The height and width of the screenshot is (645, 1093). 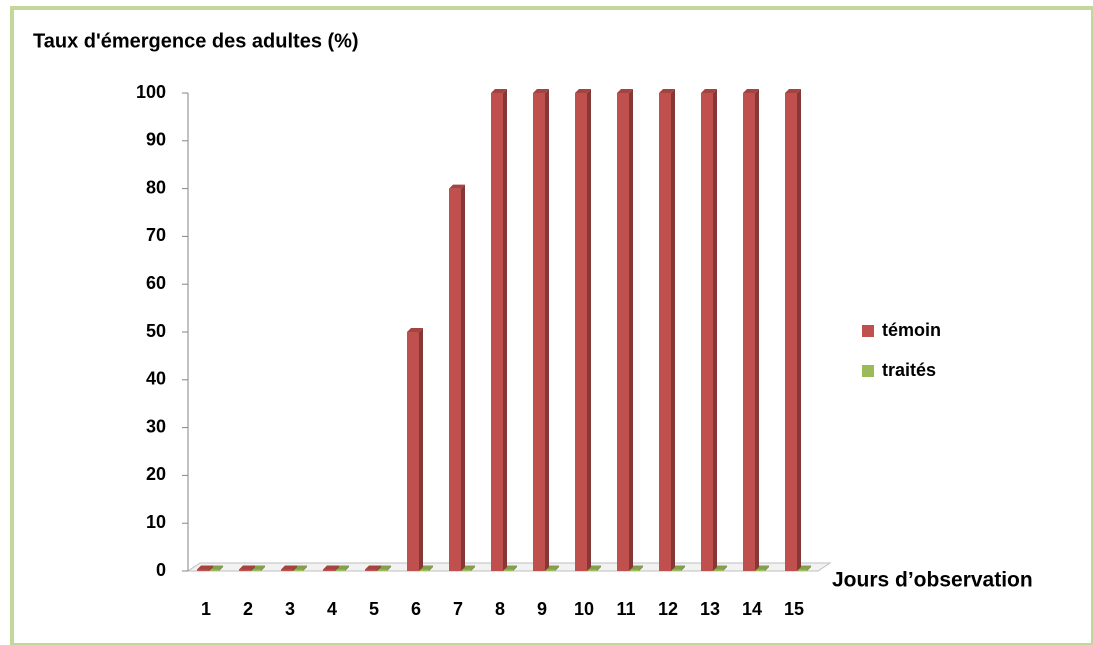 What do you see at coordinates (206, 609) in the screenshot?
I see `x-tick-label: 1` at bounding box center [206, 609].